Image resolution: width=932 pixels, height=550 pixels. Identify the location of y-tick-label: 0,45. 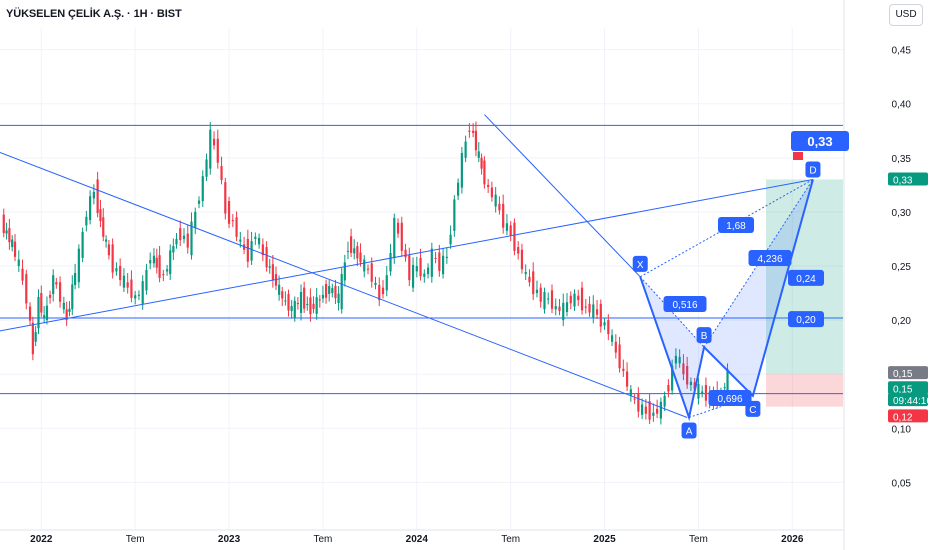
(902, 51).